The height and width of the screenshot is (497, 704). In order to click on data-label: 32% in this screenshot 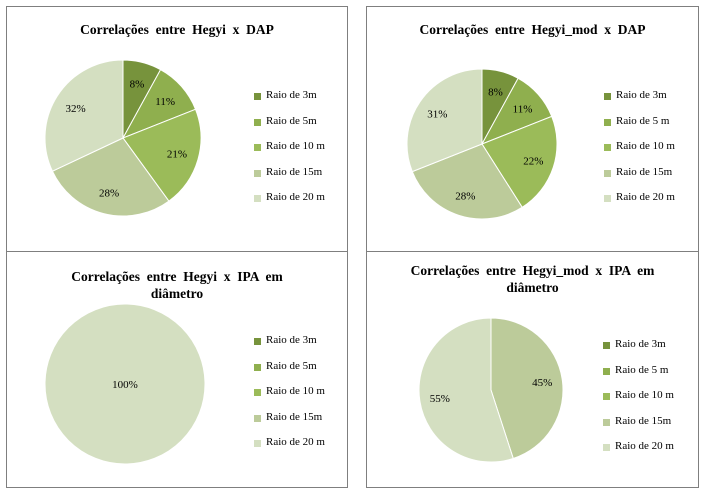, I will do `click(75, 109)`.